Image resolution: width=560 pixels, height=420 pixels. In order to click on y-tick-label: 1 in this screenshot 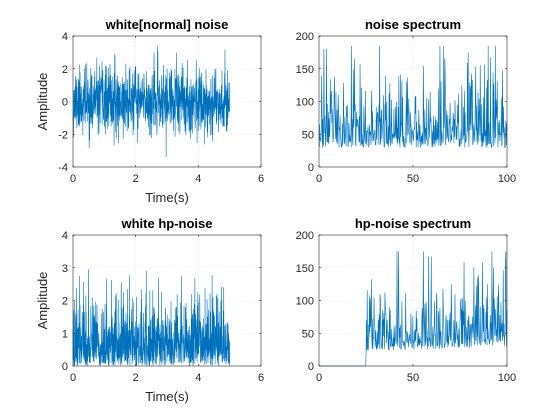, I will do `click(65, 334)`.